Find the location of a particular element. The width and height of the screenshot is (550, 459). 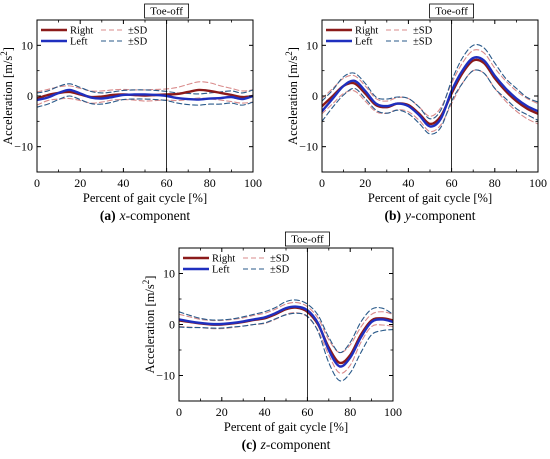

panel-caption: (a) x-component is located at coordinates (145, 215).